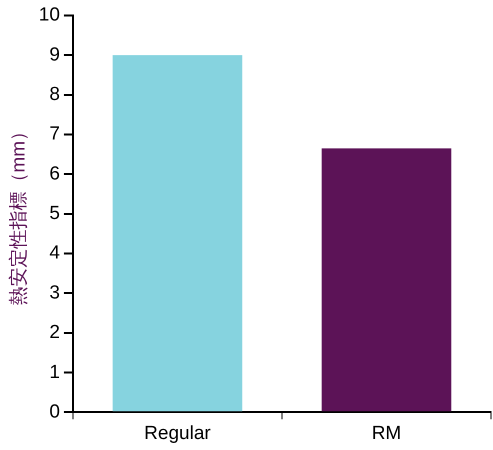 The width and height of the screenshot is (493, 450). What do you see at coordinates (54, 372) in the screenshot?
I see `y-tick-label: 1` at bounding box center [54, 372].